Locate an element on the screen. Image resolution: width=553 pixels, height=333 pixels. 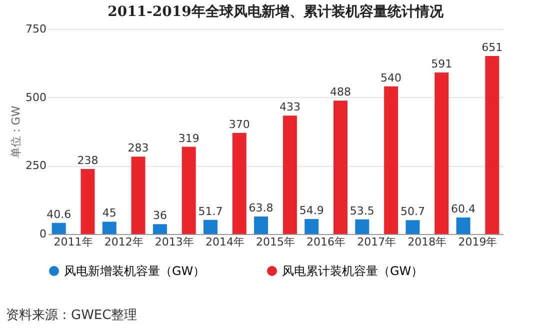
data-label: 370 is located at coordinates (239, 124).